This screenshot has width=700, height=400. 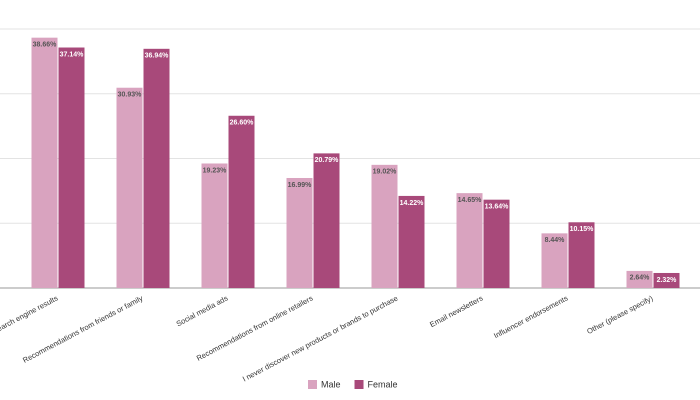 What do you see at coordinates (385, 172) in the screenshot?
I see `value-label: 19.02%` at bounding box center [385, 172].